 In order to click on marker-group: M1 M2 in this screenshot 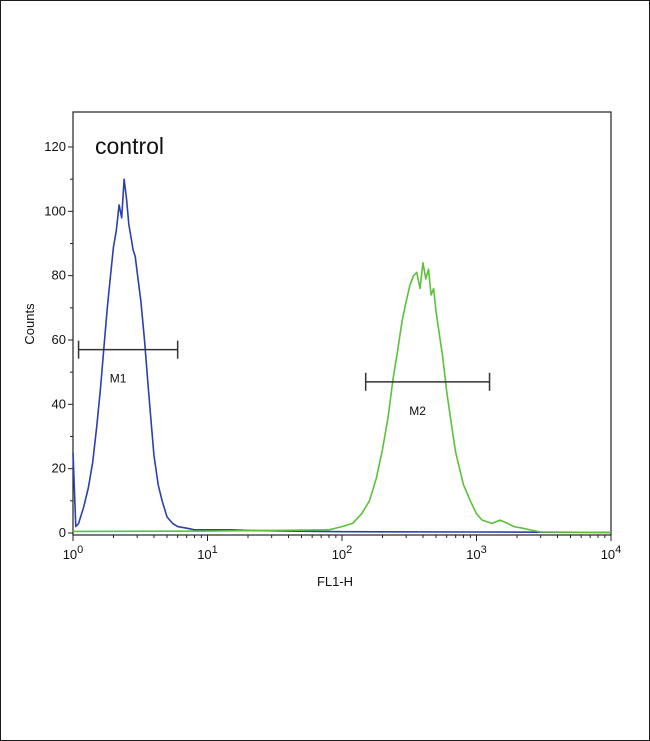, I will do `click(284, 379)`.